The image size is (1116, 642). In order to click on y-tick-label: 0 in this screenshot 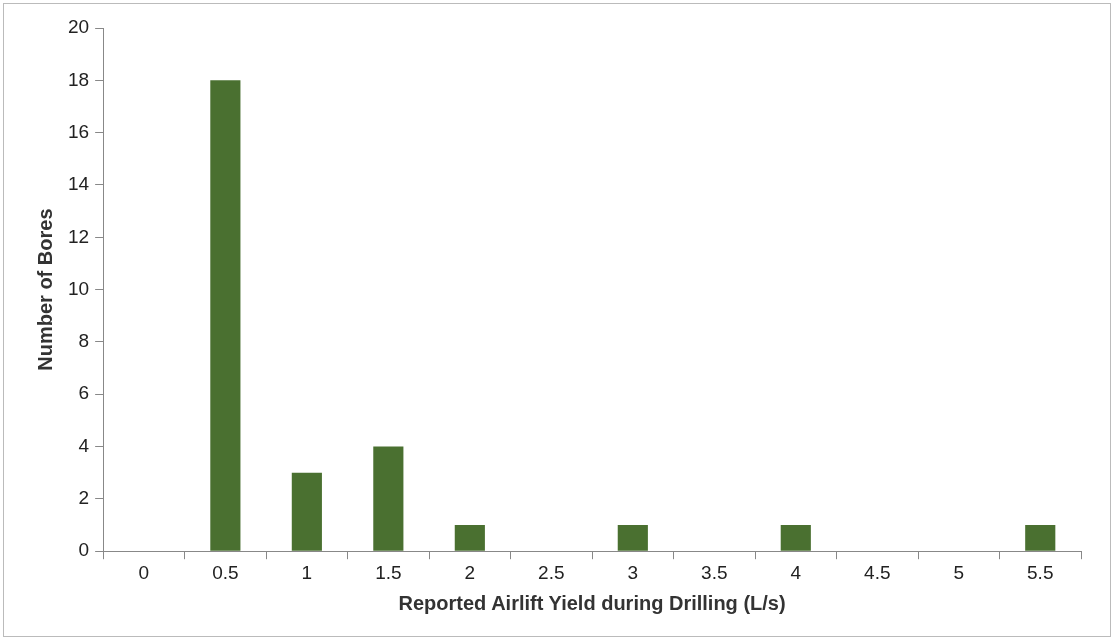, I will do `click(84, 550)`.